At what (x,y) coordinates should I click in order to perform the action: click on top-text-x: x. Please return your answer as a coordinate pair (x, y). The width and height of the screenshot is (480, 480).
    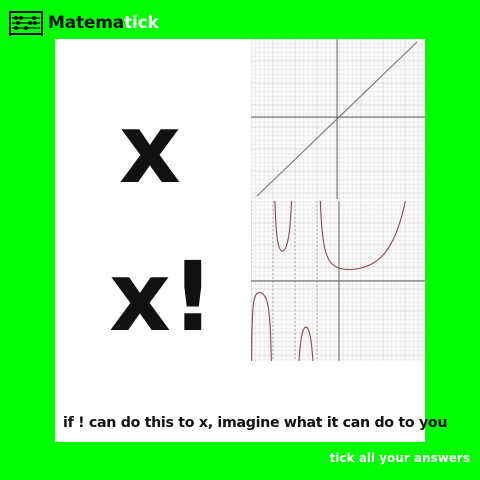
    Looking at the image, I should click on (150, 149).